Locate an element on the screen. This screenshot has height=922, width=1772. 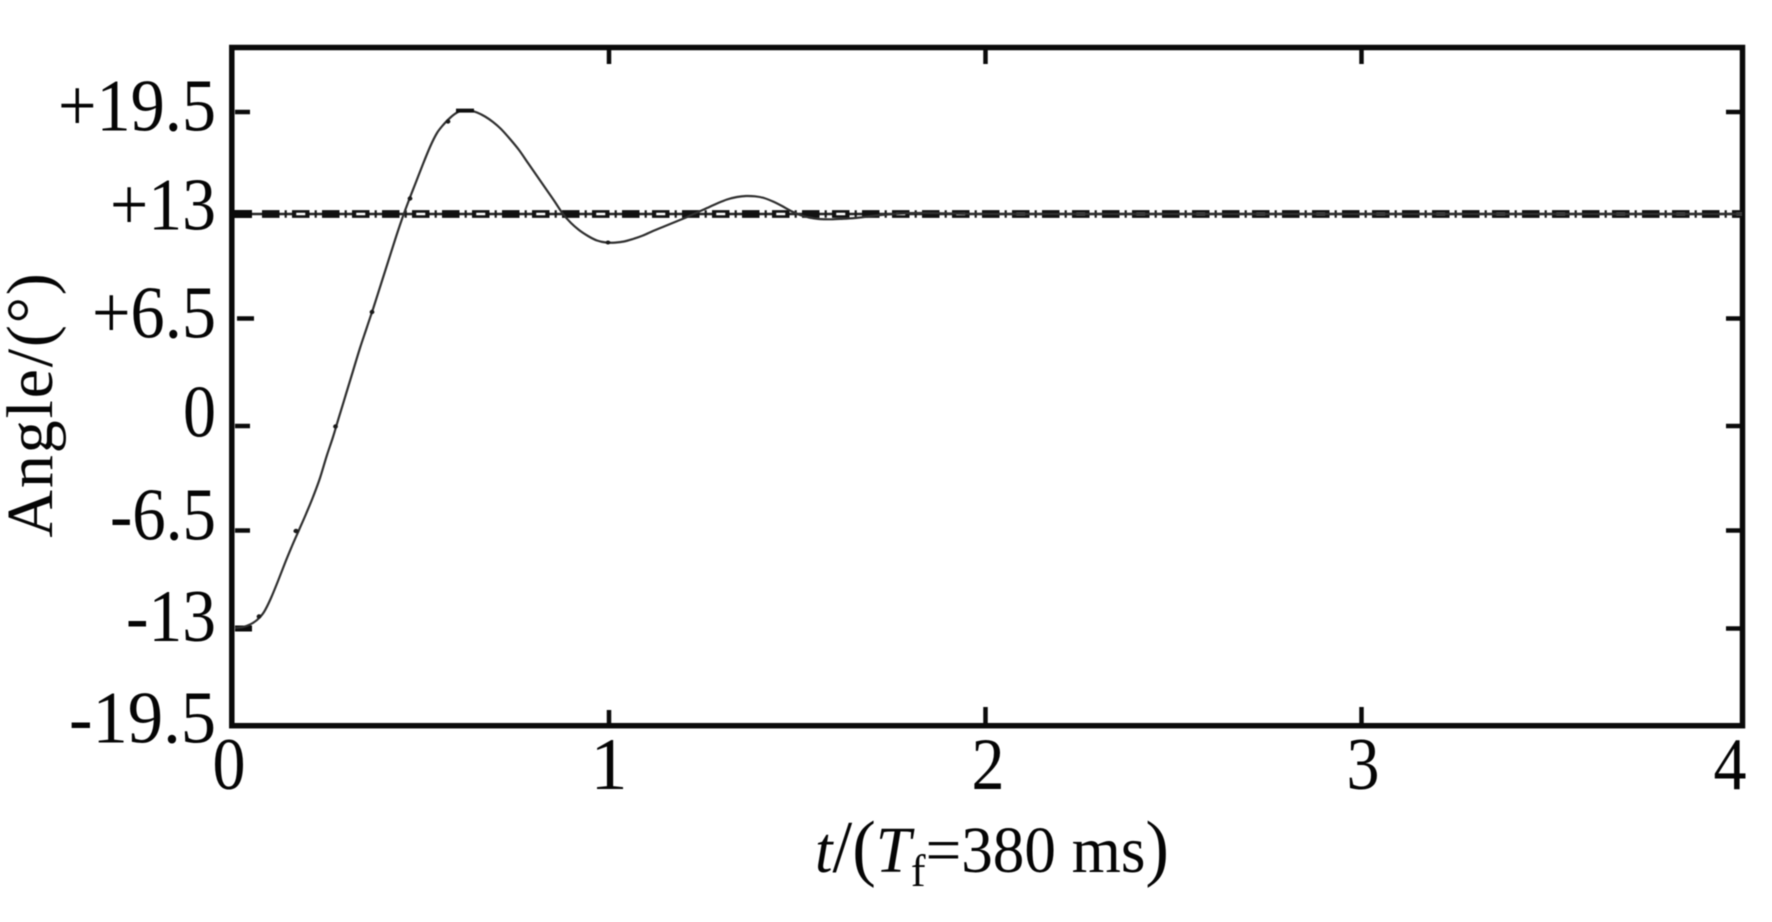
svg-text: 4 is located at coordinates (1730, 765).